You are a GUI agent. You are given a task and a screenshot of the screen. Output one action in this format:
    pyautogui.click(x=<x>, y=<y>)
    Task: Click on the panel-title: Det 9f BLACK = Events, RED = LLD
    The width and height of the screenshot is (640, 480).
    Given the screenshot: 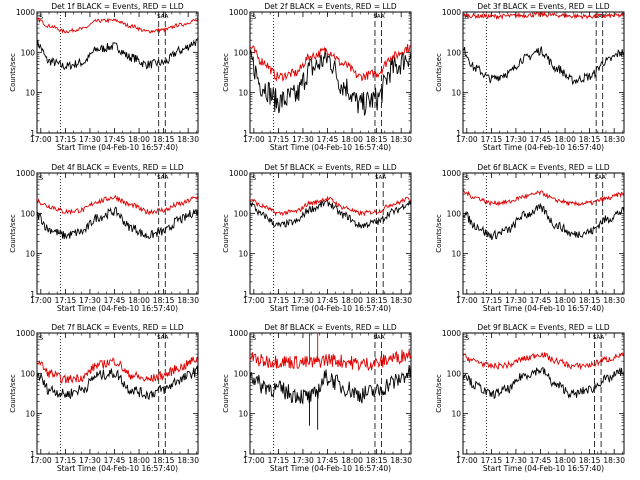 What is the action you would take?
    pyautogui.click(x=543, y=327)
    